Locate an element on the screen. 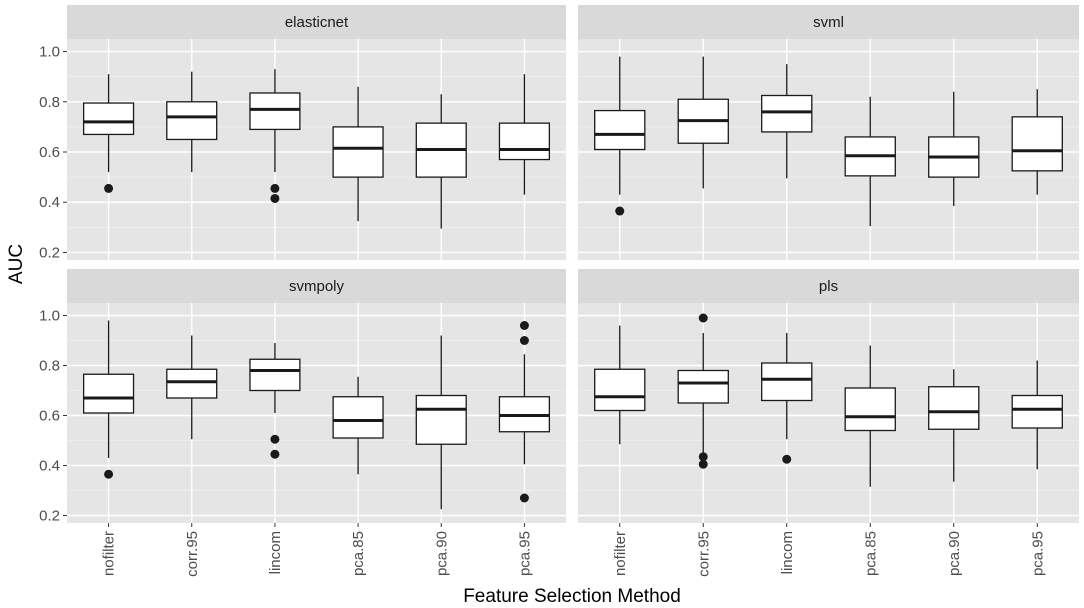  facet-title: pls is located at coordinates (828, 286).